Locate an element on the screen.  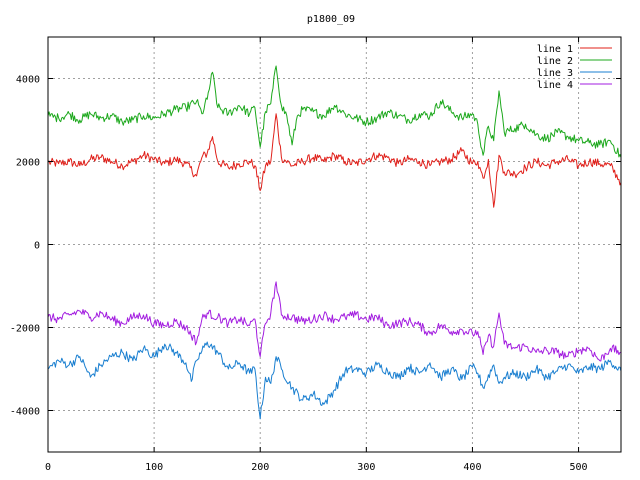
x-tick-label: 300 is located at coordinates (366, 467).